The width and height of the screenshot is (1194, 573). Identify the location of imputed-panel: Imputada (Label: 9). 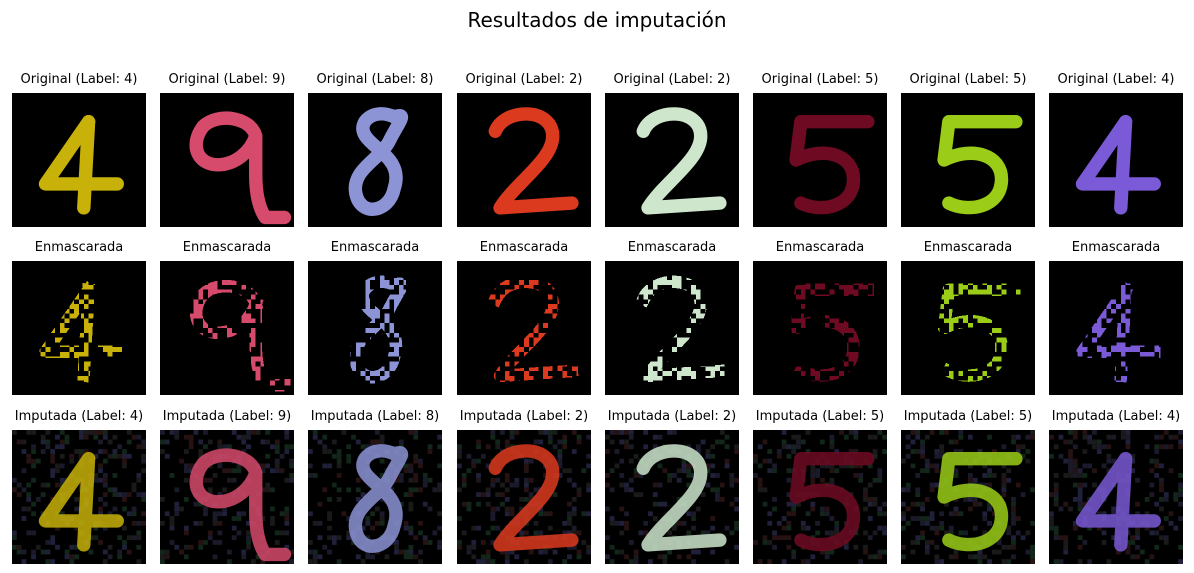
(227, 486).